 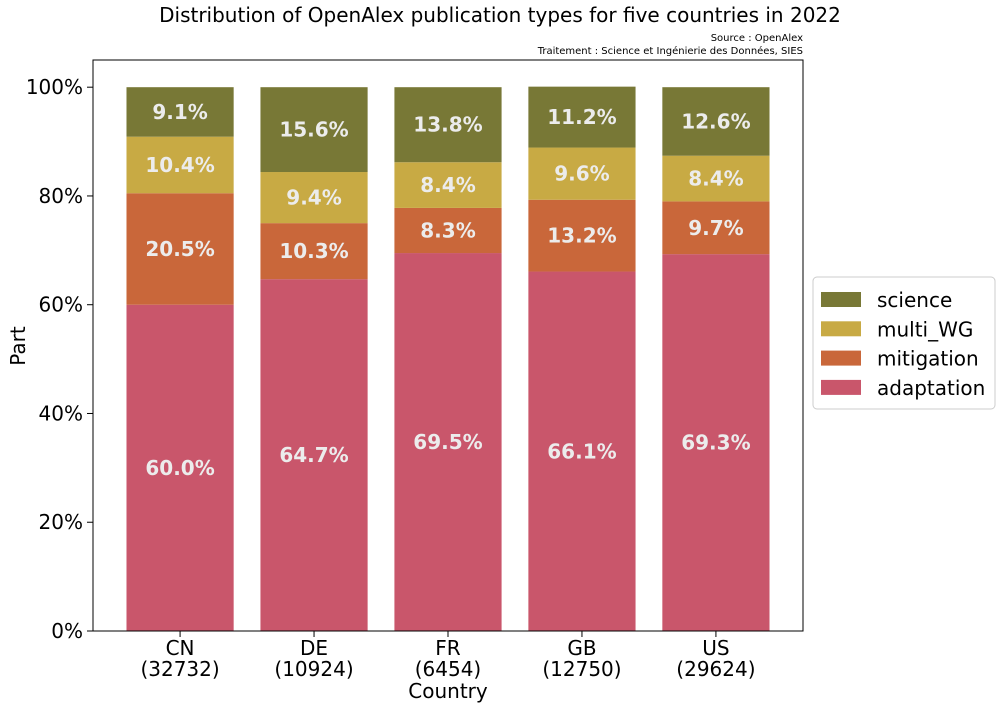 I want to click on bar-CN-multi_WG, so click(x=180, y=165).